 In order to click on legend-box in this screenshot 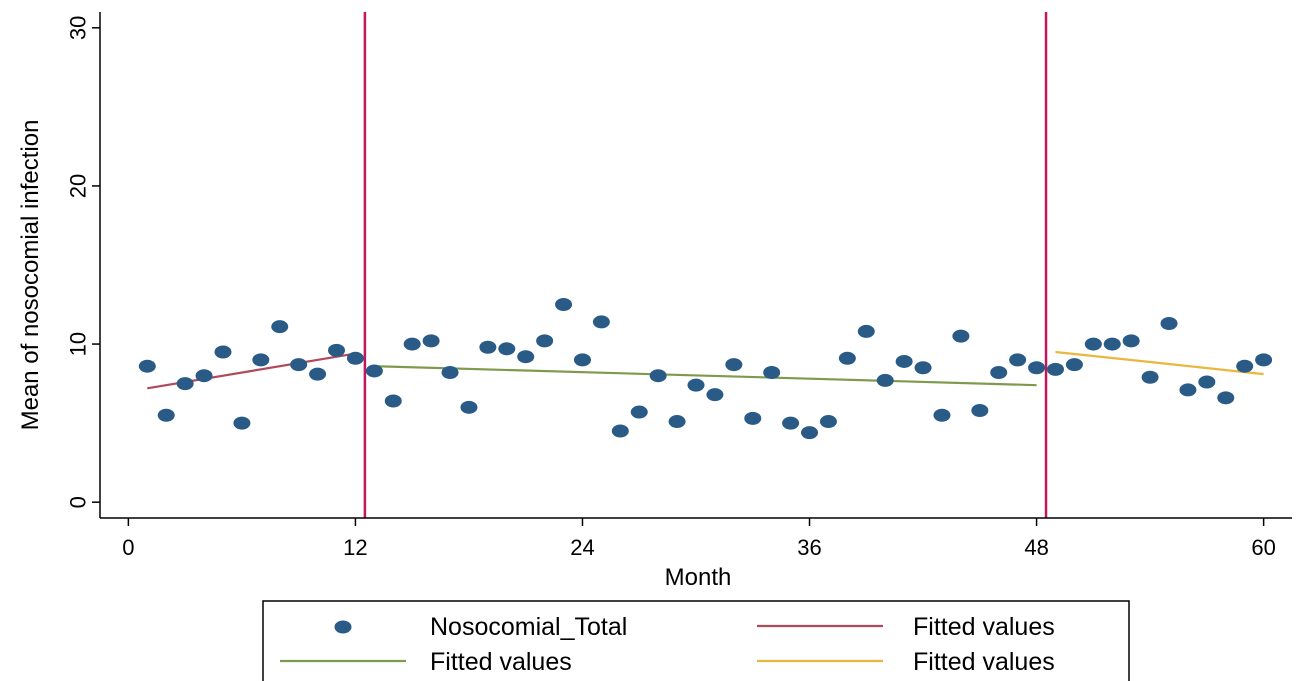, I will do `click(696, 640)`.